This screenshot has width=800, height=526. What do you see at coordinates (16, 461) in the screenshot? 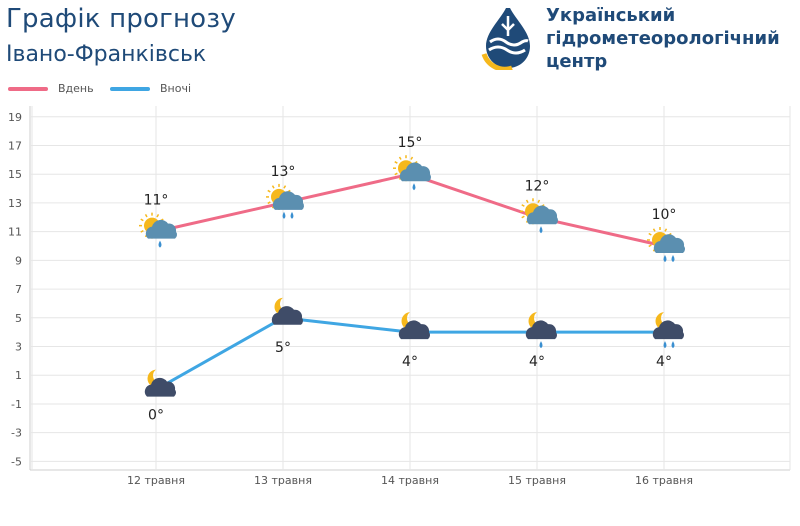
I see `y-tick-label: -5` at bounding box center [16, 461].